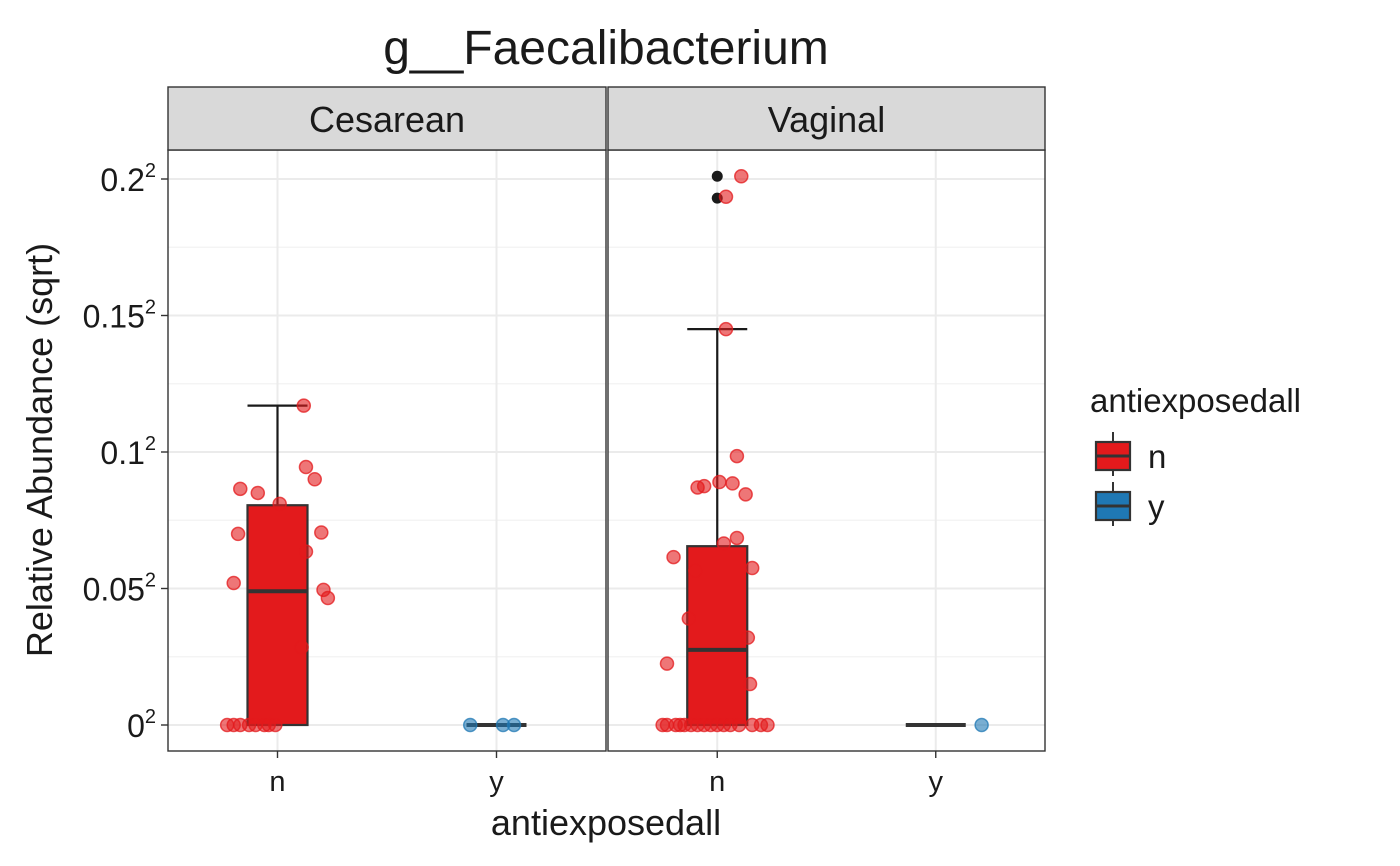 This screenshot has height=866, width=1400. I want to click on legend-label-y: y, so click(1156, 506).